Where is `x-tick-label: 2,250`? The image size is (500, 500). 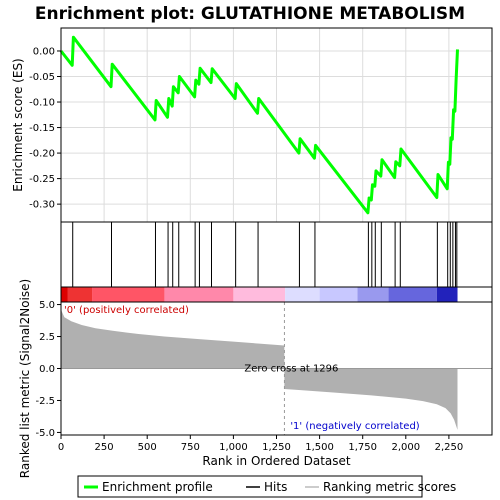 x-tick-label: 2,250 is located at coordinates (449, 447).